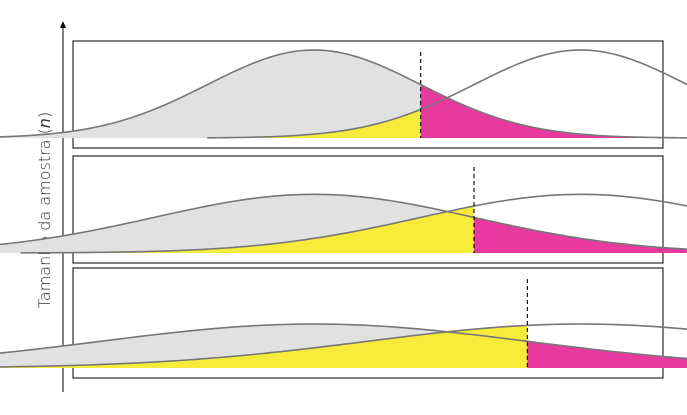  Describe the element at coordinates (63, 24) in the screenshot. I see `y-axis-arrowhead` at that location.